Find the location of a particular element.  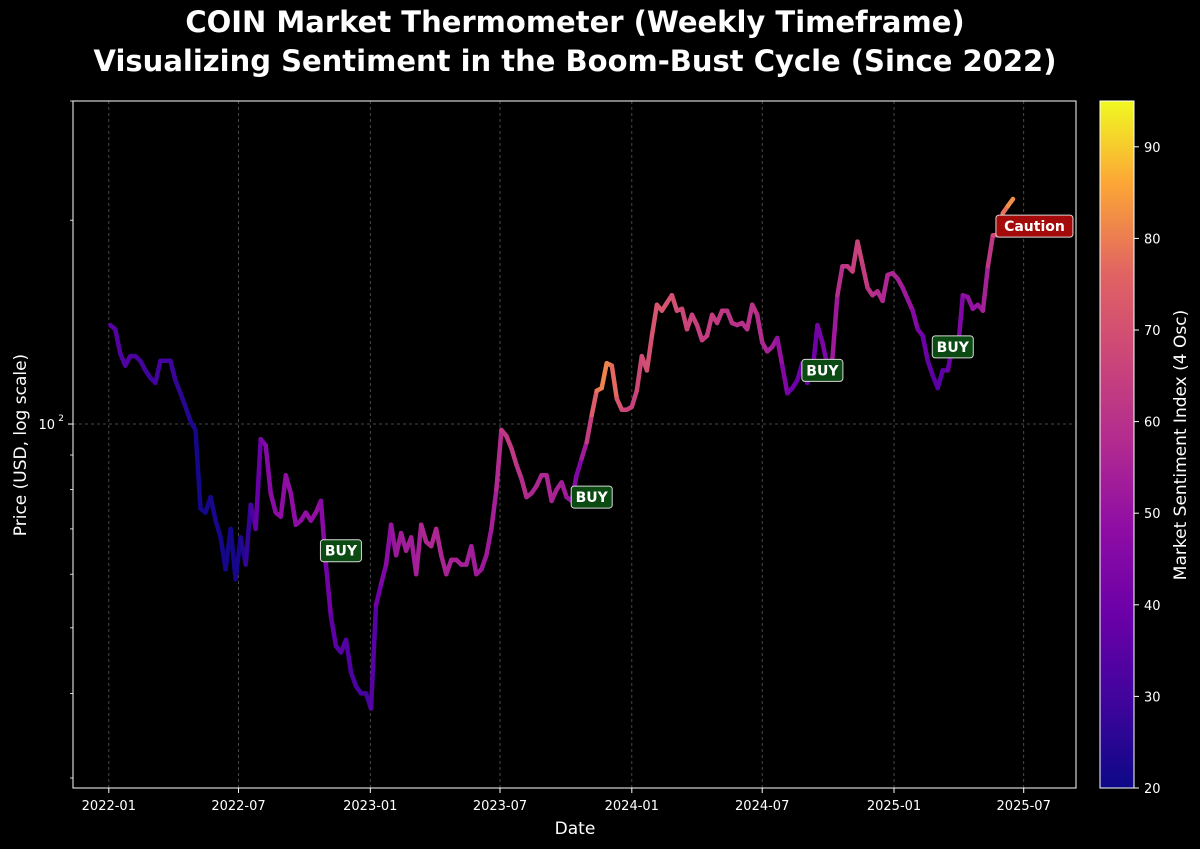

colorbar-tick-label: 60 is located at coordinates (1152, 423).